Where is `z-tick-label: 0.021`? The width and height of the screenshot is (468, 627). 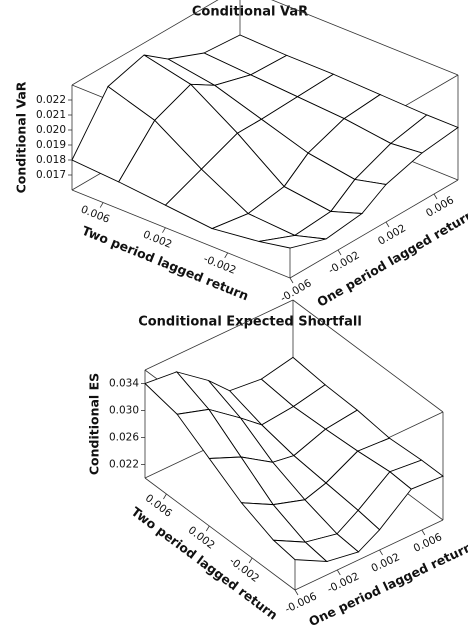 z-tick-label: 0.021 is located at coordinates (51, 115).